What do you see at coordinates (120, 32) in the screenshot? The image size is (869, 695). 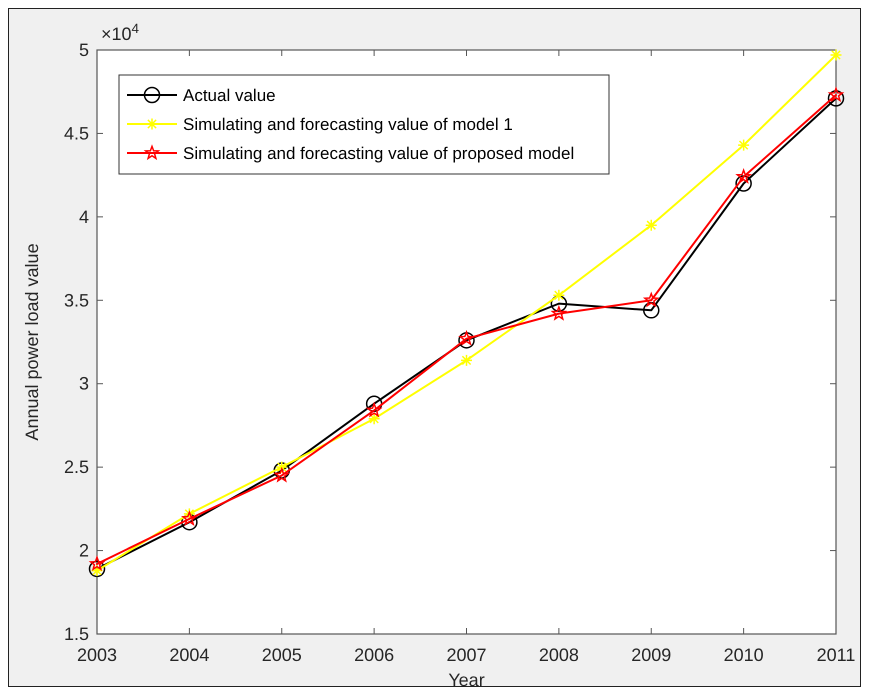 I see `text: ×10$^{4}$` at bounding box center [120, 32].